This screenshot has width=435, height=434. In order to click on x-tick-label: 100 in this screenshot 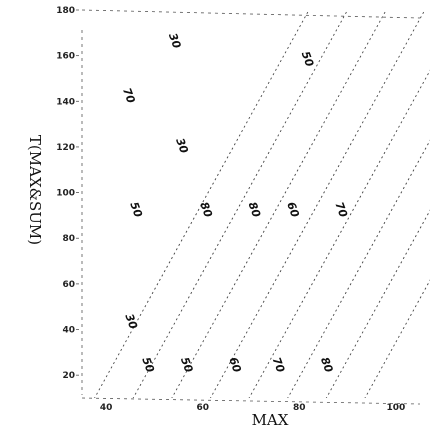, I will do `click(395, 408)`.